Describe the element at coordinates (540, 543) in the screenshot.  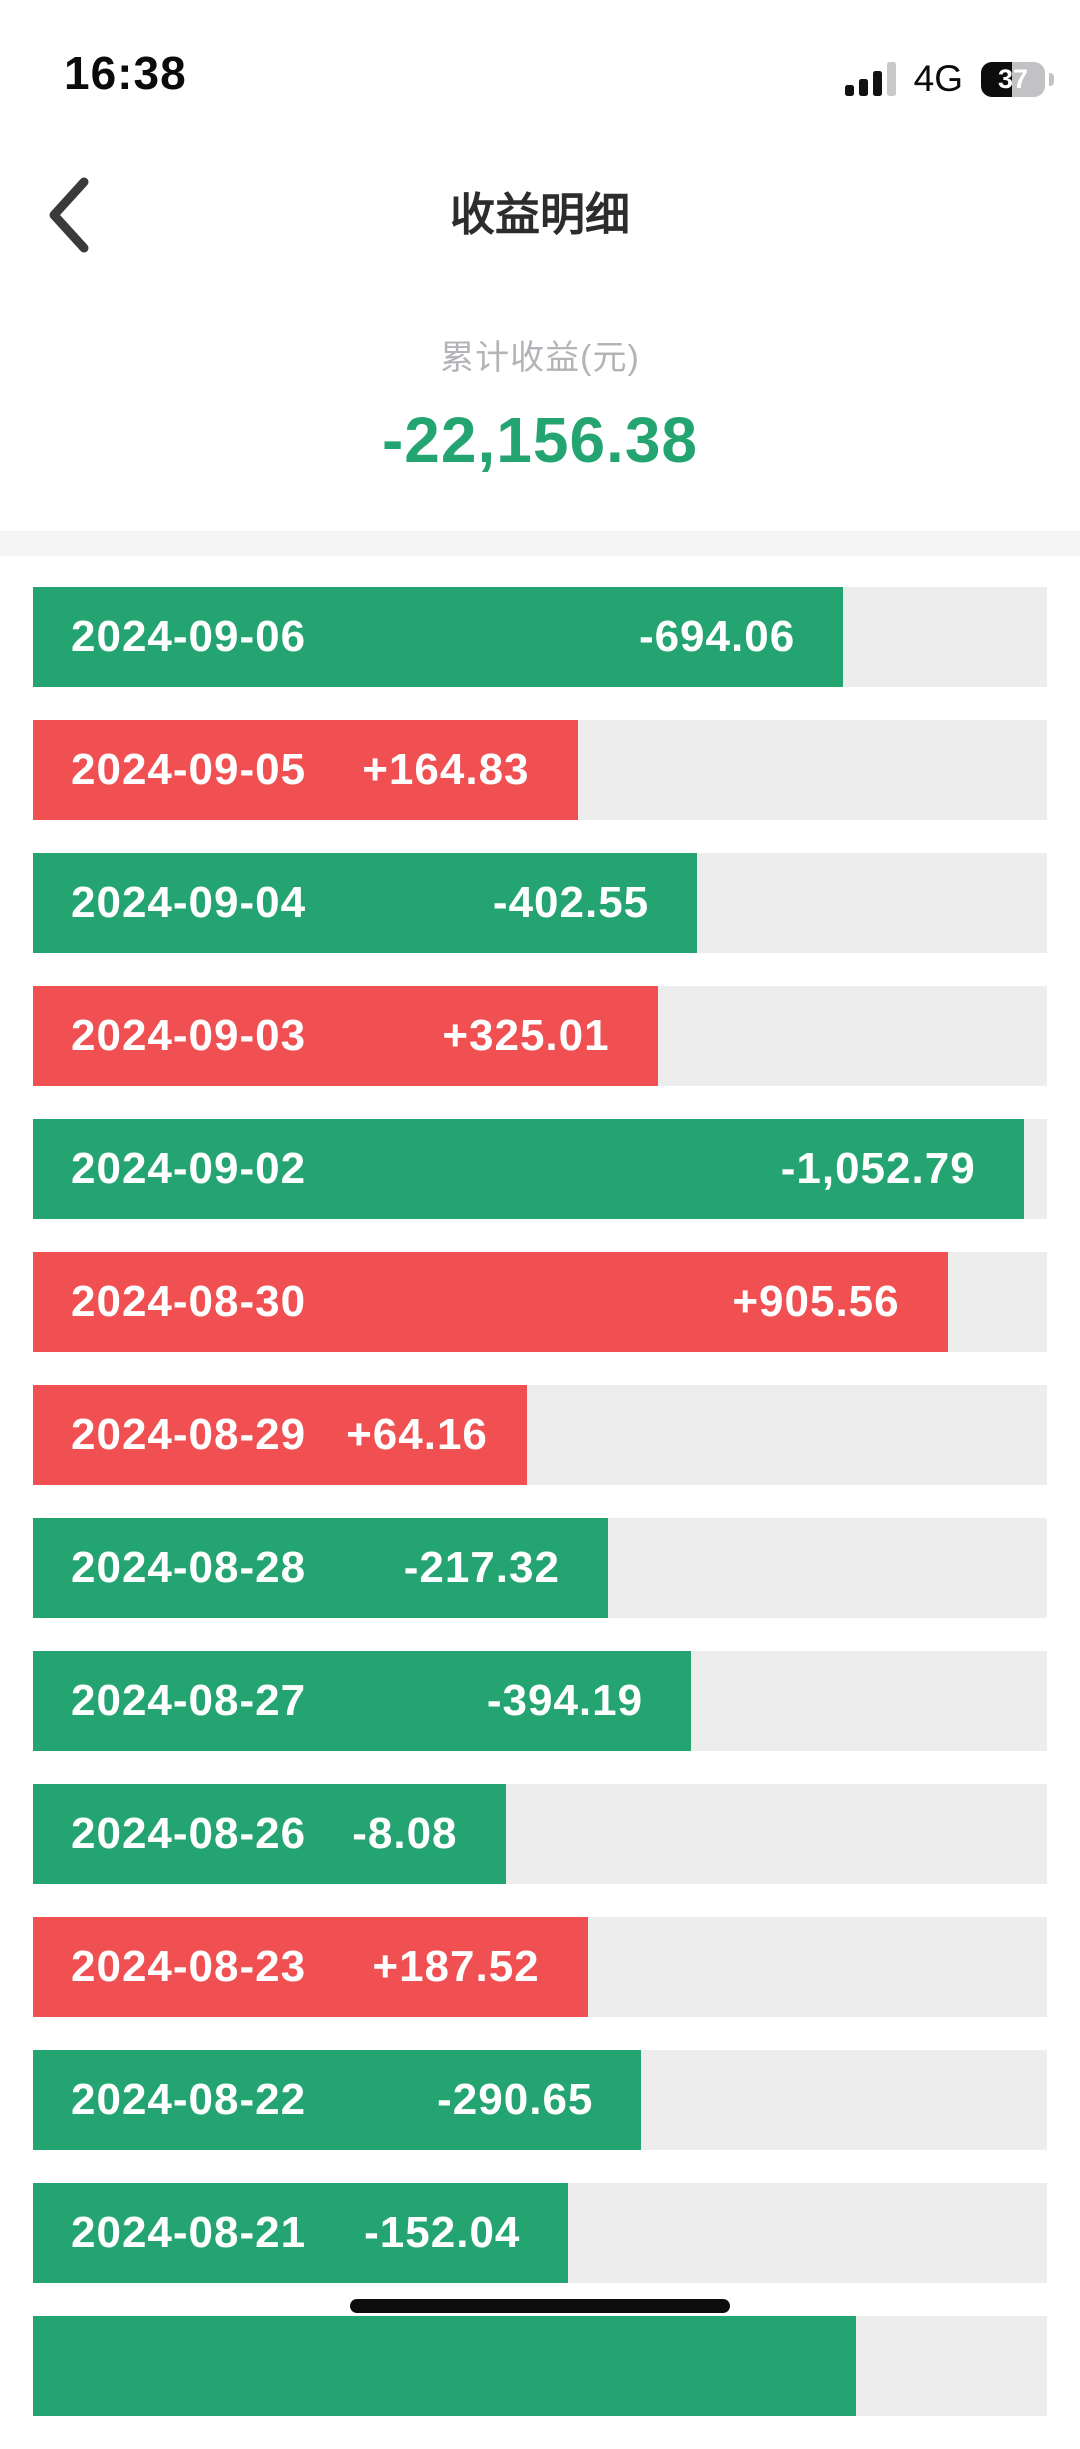
I see `section-divider` at that location.